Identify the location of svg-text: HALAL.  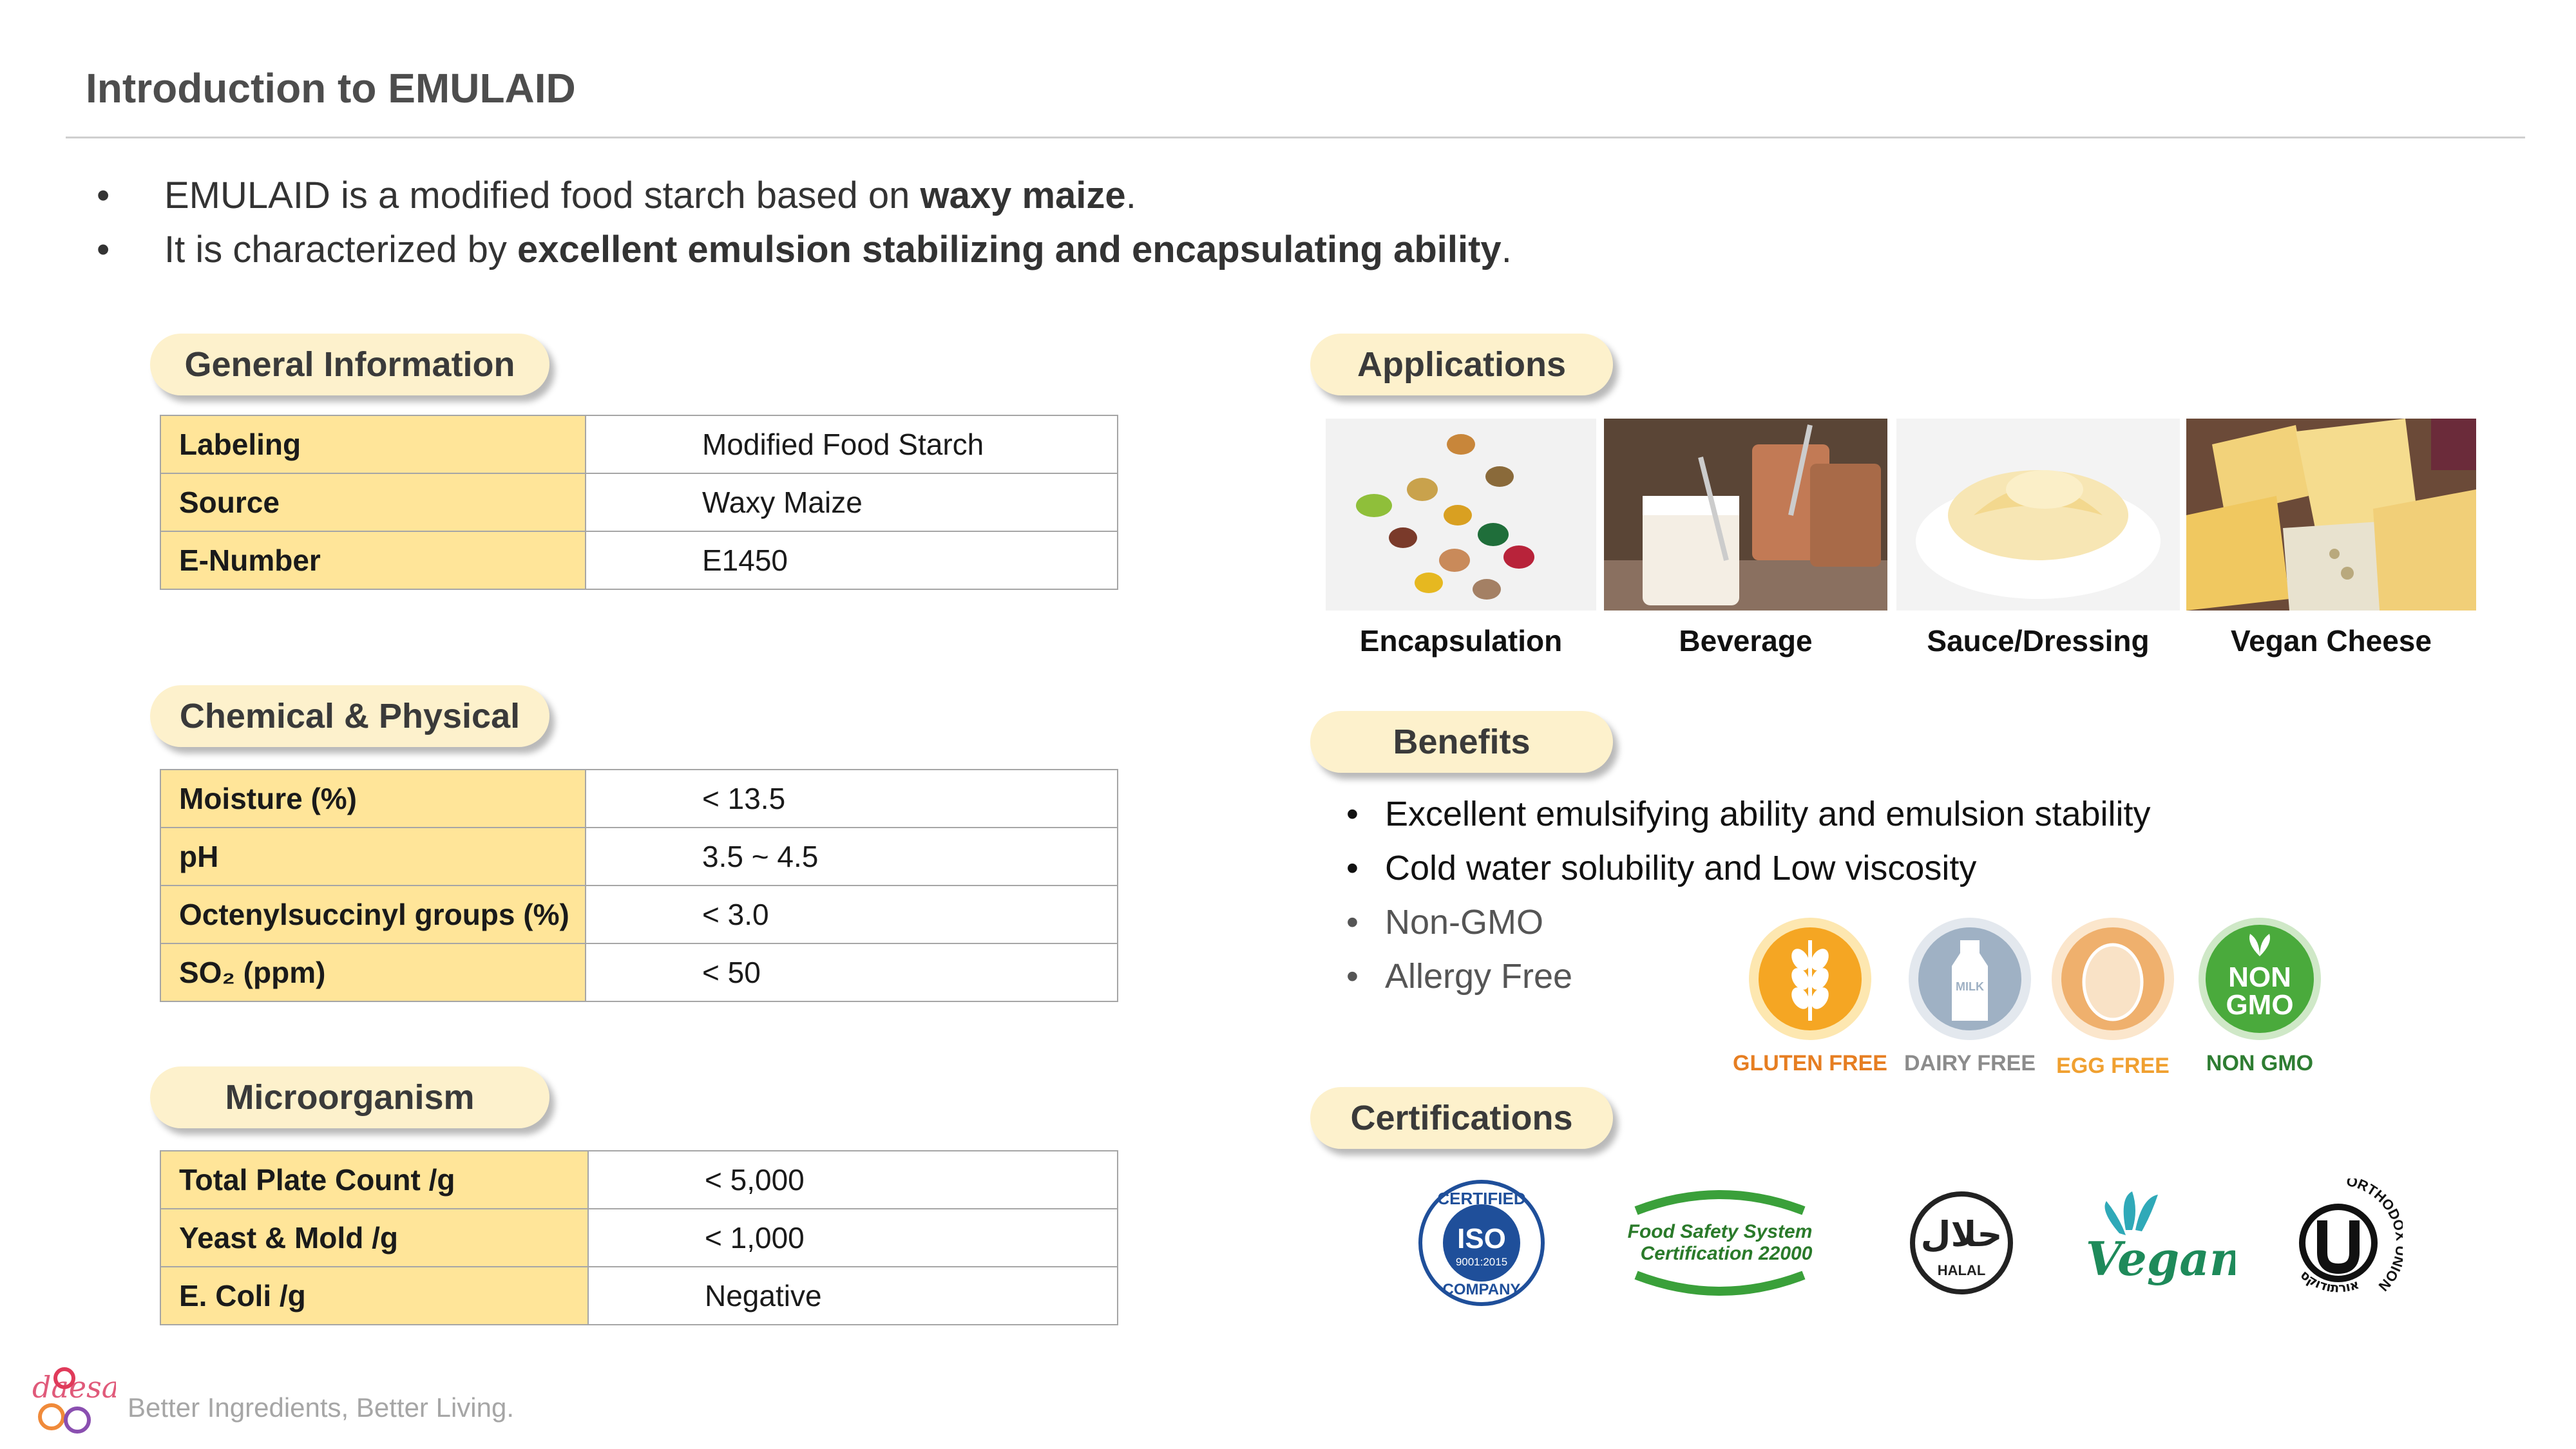
(1962, 1270).